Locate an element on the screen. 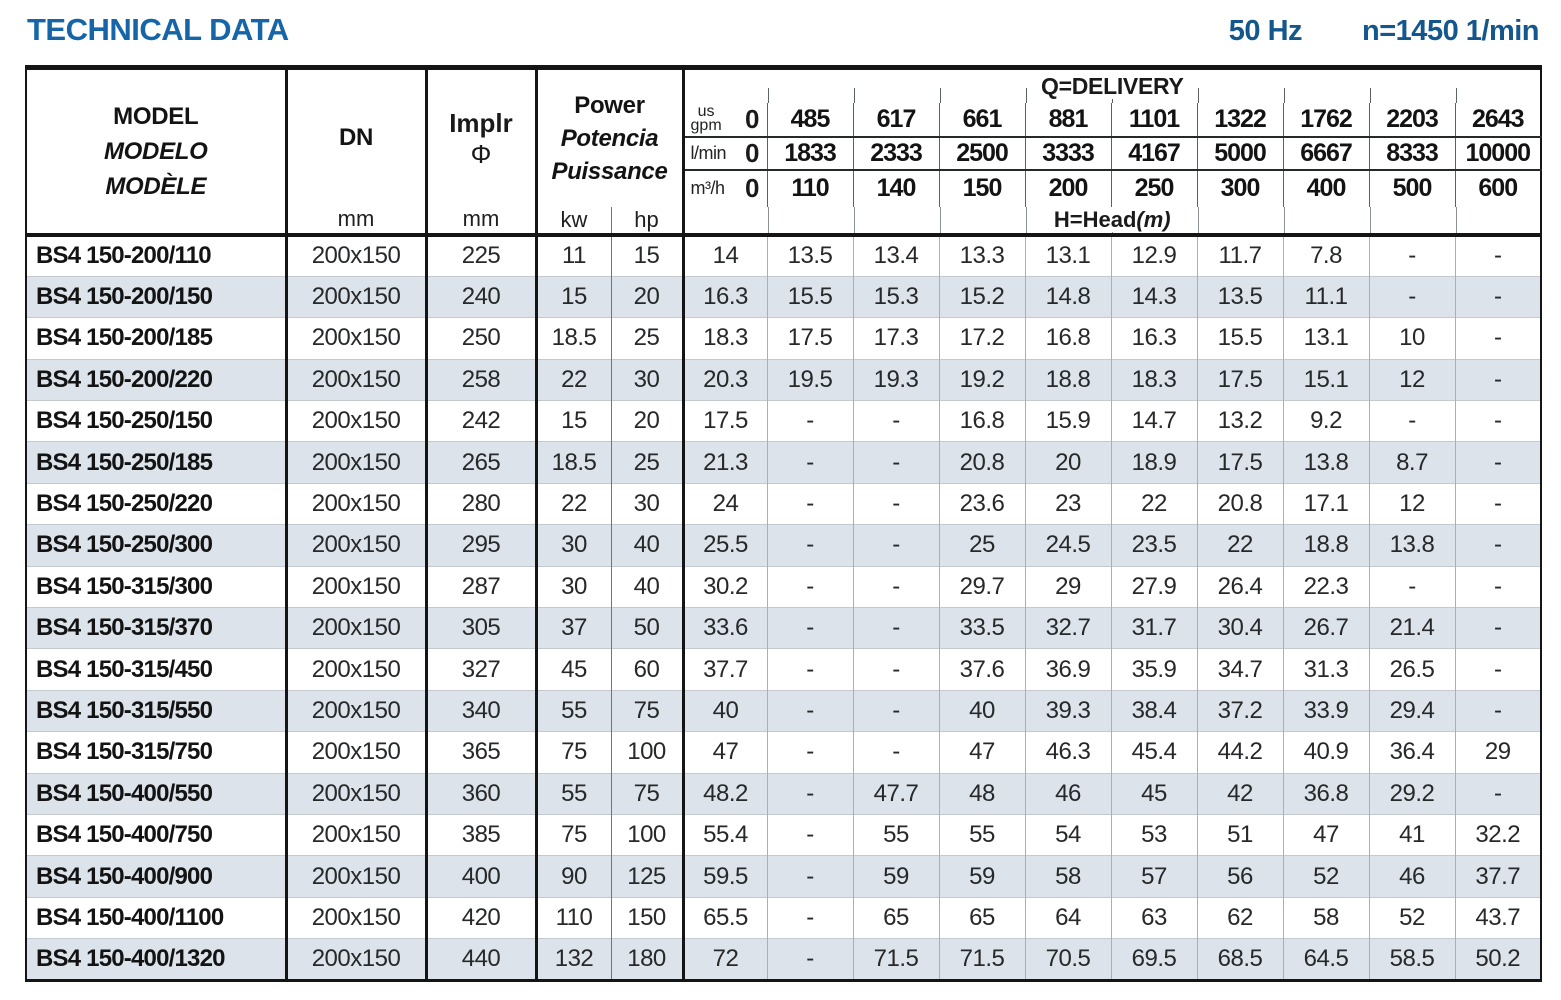  head-value-cell: 53 is located at coordinates (1154, 834).